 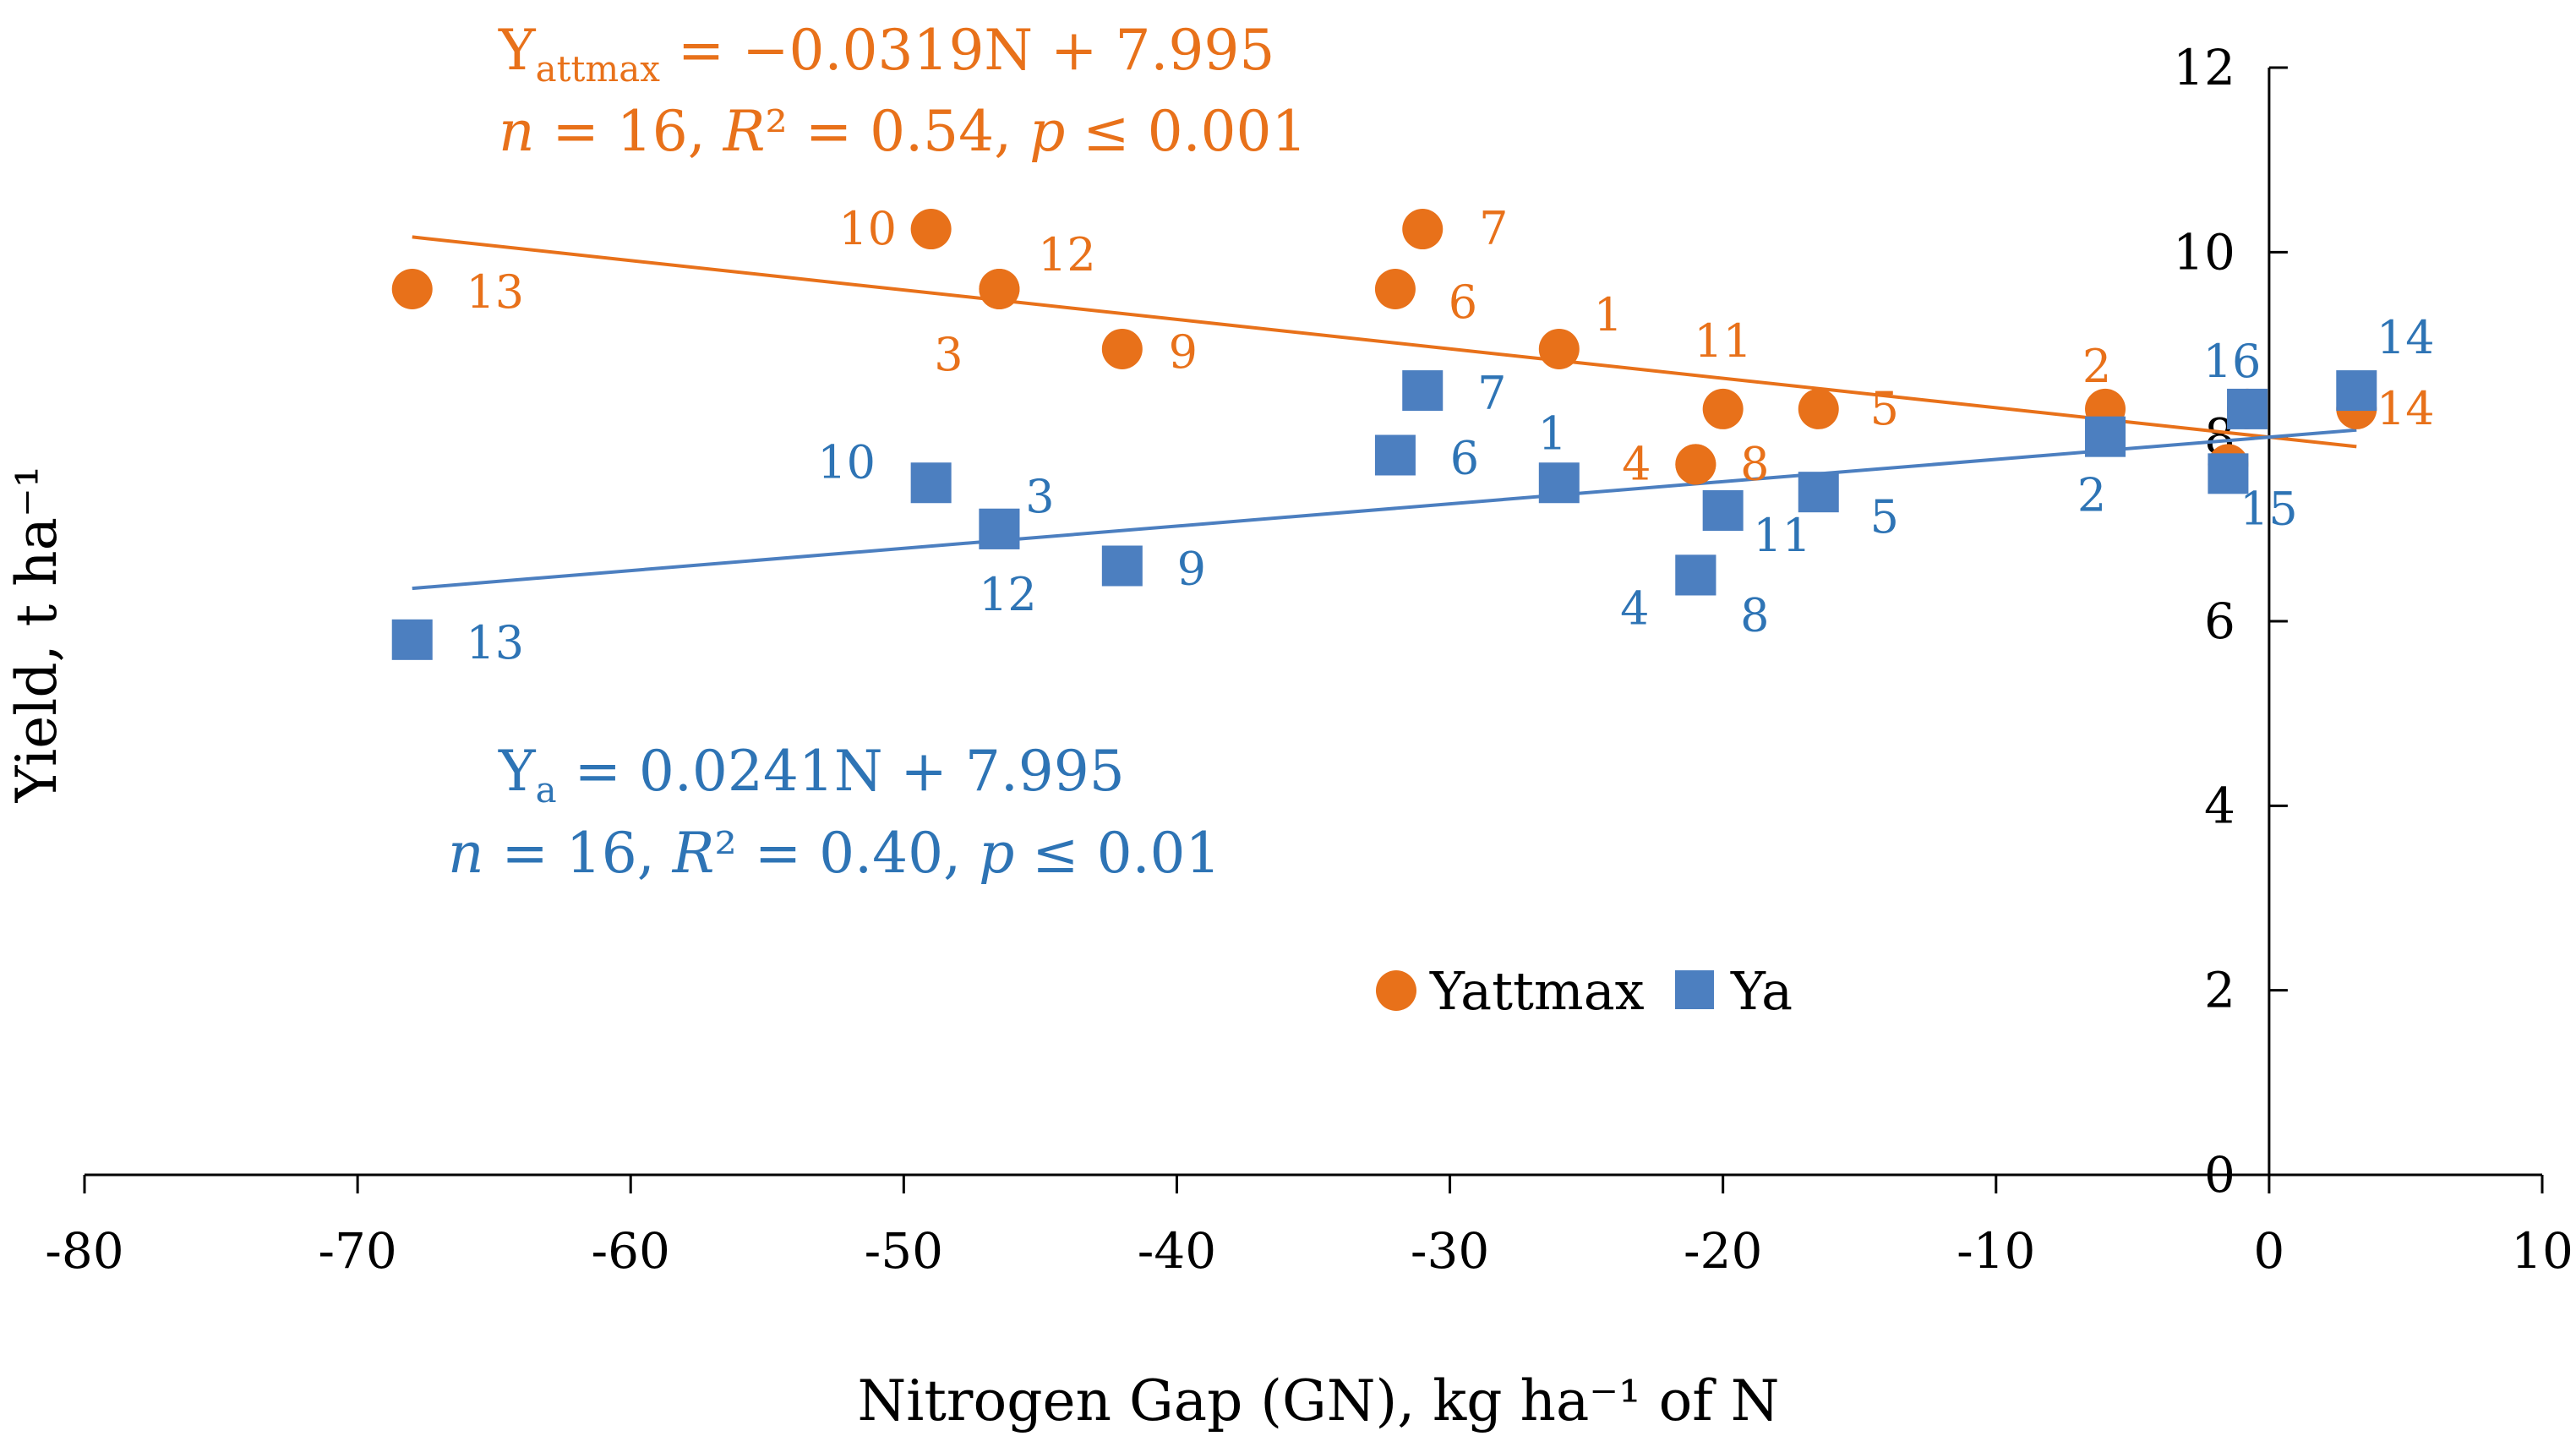 What do you see at coordinates (2268, 1251) in the screenshot?
I see `x-tick-label: 0` at bounding box center [2268, 1251].